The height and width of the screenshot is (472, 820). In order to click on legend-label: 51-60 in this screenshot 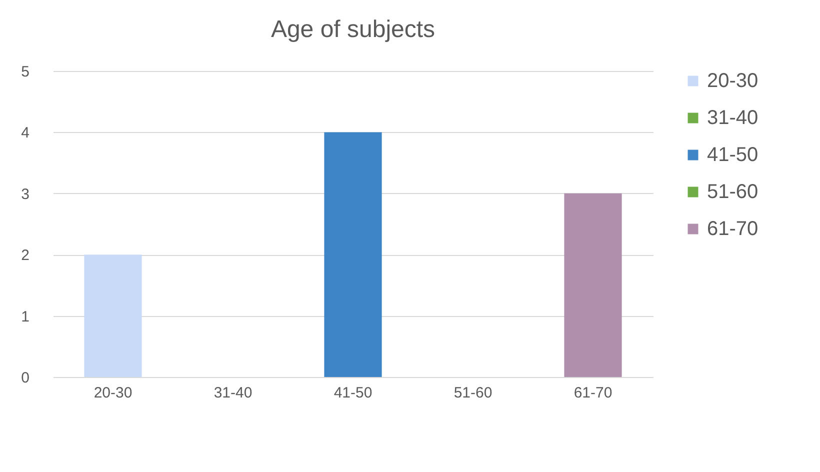, I will do `click(732, 192)`.